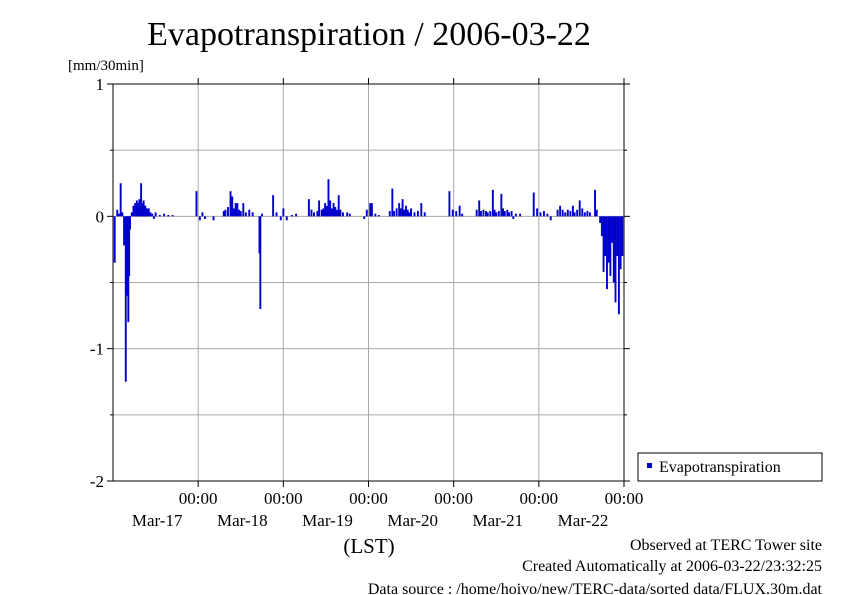 Image resolution: width=842 pixels, height=595 pixels. Describe the element at coordinates (100, 84) in the screenshot. I see `y-tick-label: 1` at that location.